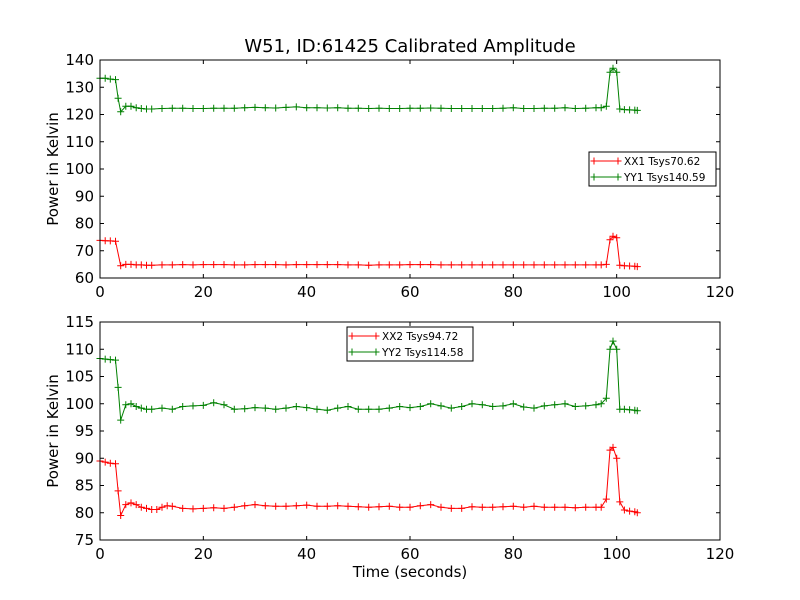  I want to click on legend-label: XX1 Tsys70.62, so click(662, 162).